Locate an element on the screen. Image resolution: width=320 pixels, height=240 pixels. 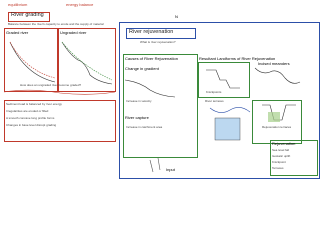
heading: Causes of River Rejuvenation is located at coordinates (151, 58).